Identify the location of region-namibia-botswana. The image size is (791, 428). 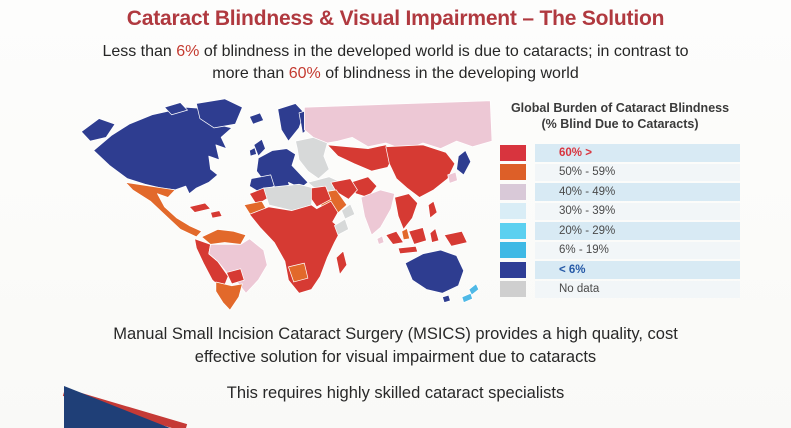
(298, 272).